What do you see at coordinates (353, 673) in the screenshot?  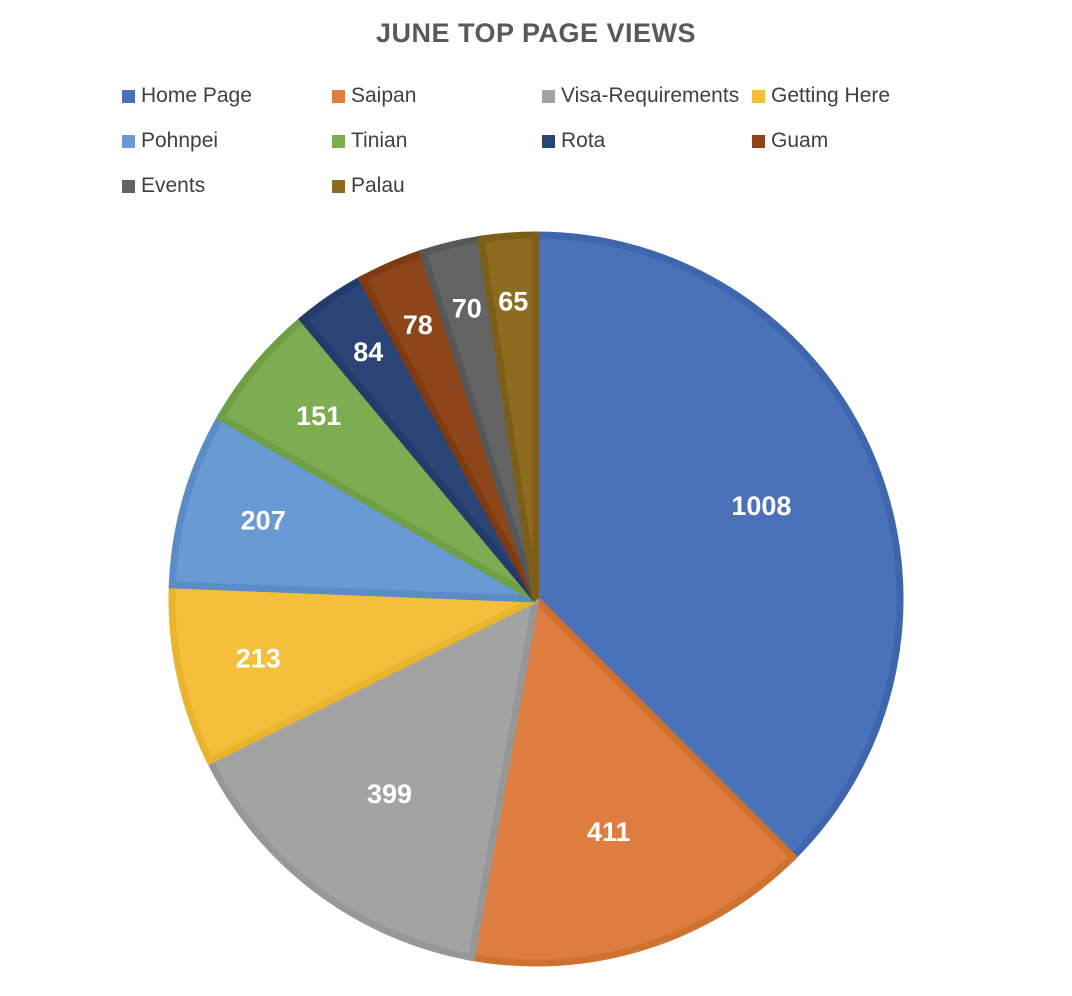 I see `pie-slice-getting-here` at bounding box center [353, 673].